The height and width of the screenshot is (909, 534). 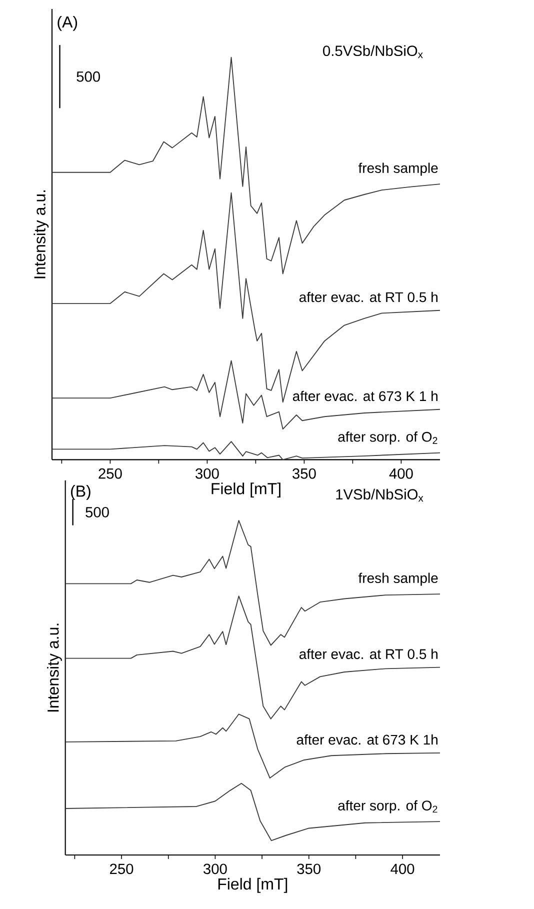 What do you see at coordinates (367, 739) in the screenshot?
I see `series-label: after evac. at 673 K 1h` at bounding box center [367, 739].